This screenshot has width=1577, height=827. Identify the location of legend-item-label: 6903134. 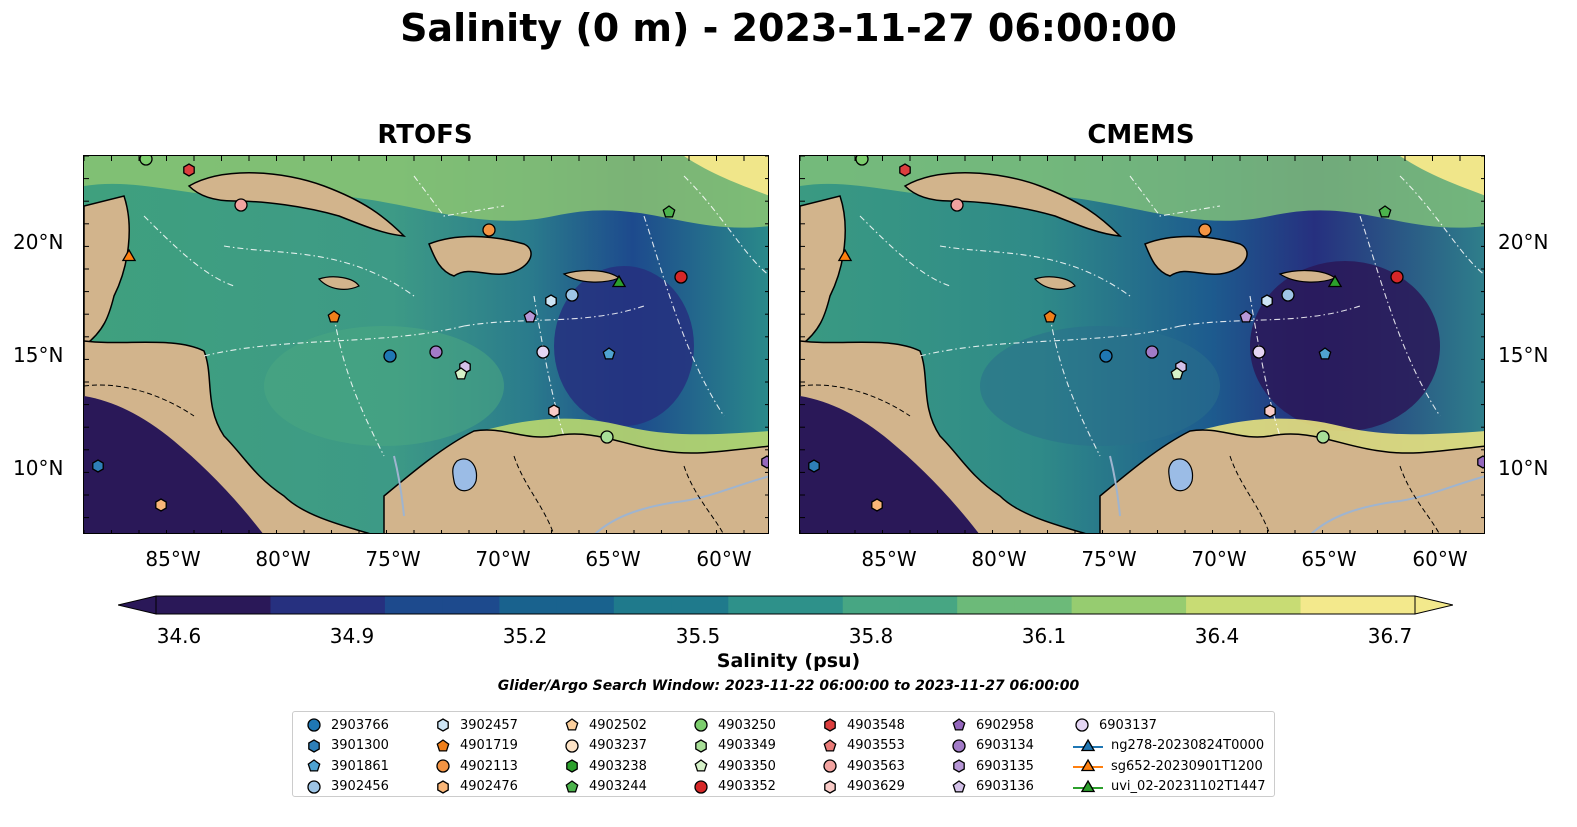
(1005, 745).